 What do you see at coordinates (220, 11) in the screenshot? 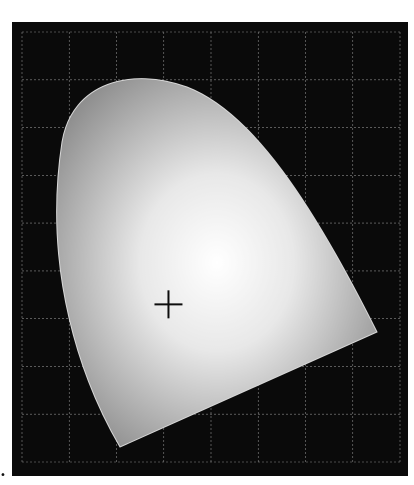
I see `chart-title` at bounding box center [220, 11].